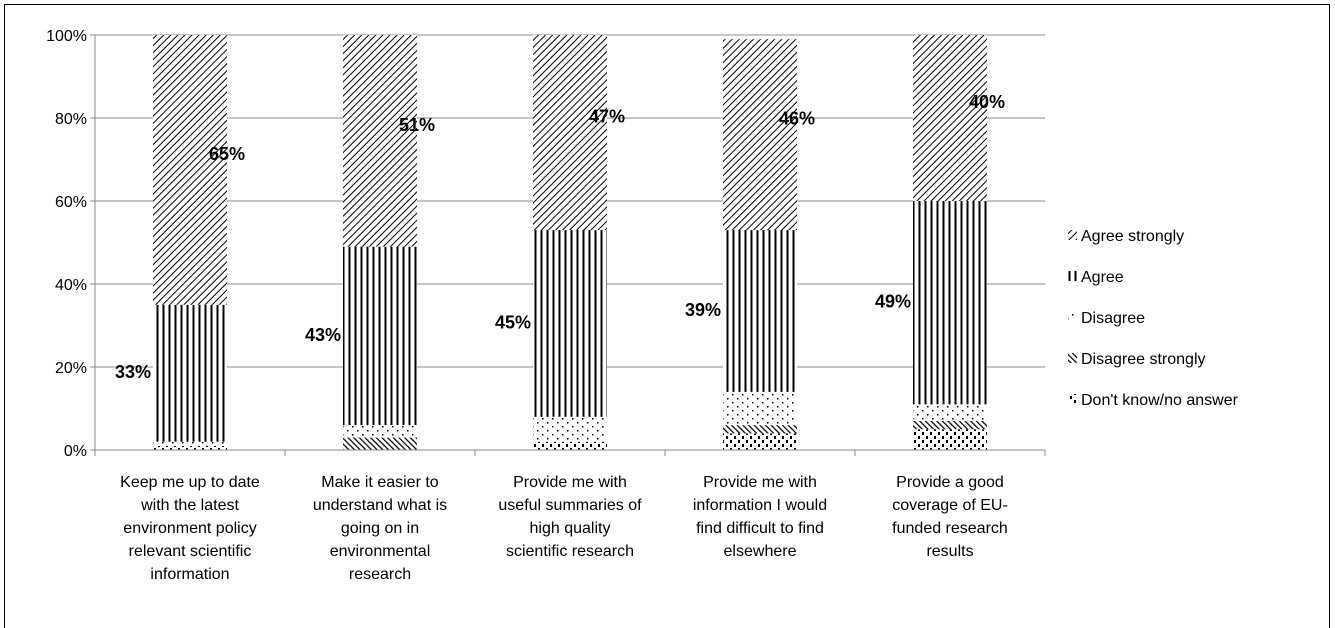 Image resolution: width=1335 pixels, height=628 pixels. Describe the element at coordinates (570, 505) in the screenshot. I see `x-tick-label: useful summaries of` at that location.